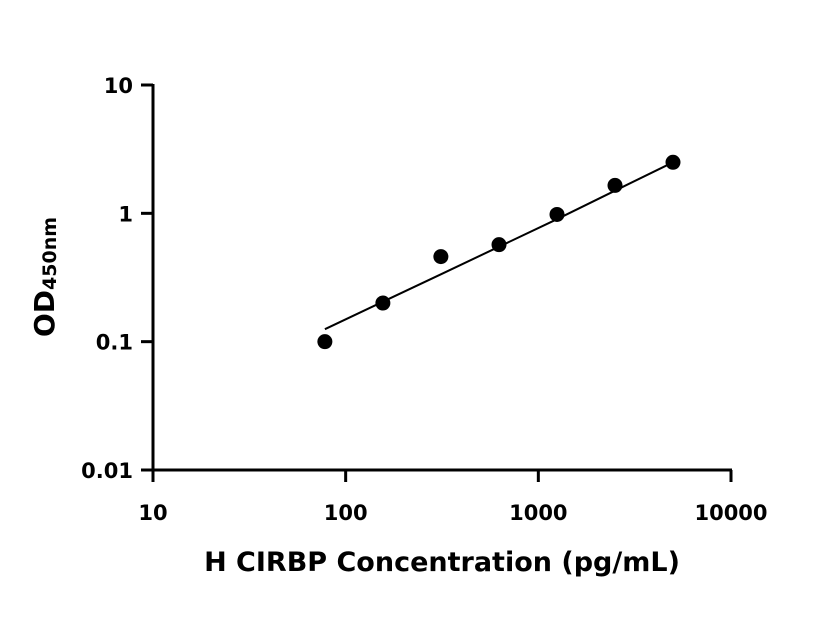  Describe the element at coordinates (114, 343) in the screenshot. I see `y-tick-label: 0.1` at that location.